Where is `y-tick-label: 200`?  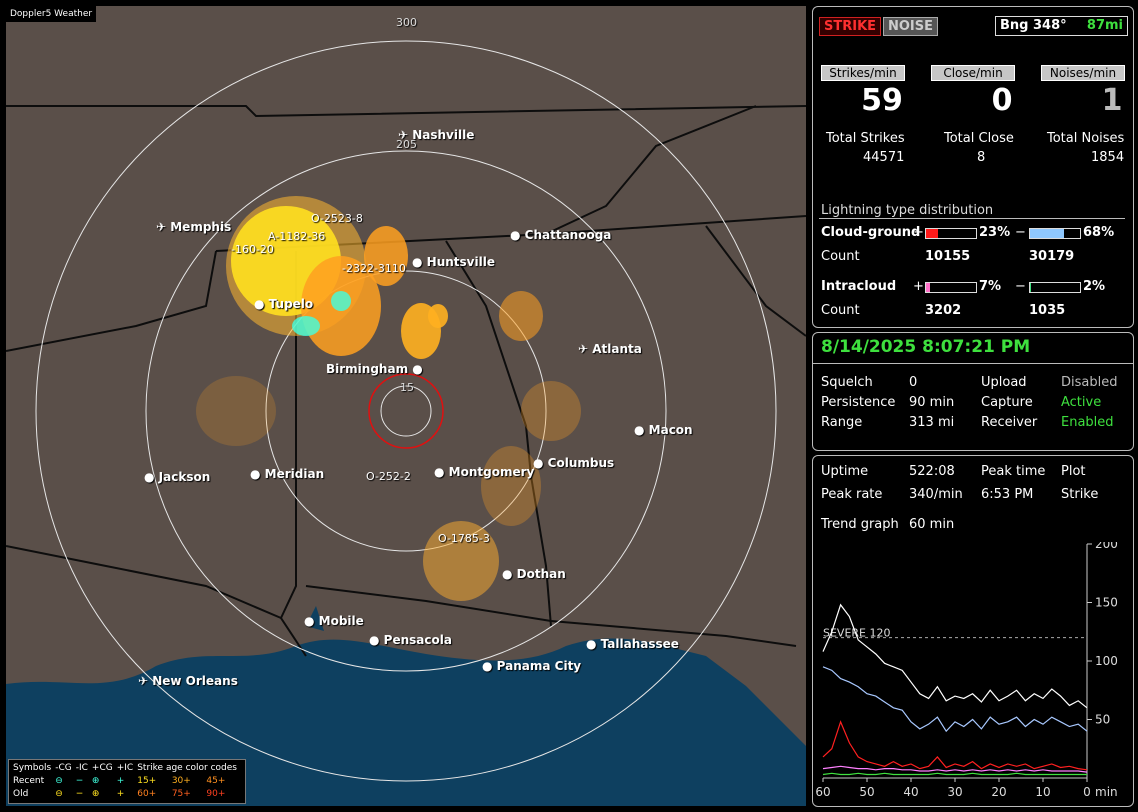 y-tick-label: 200 is located at coordinates (1106, 546).